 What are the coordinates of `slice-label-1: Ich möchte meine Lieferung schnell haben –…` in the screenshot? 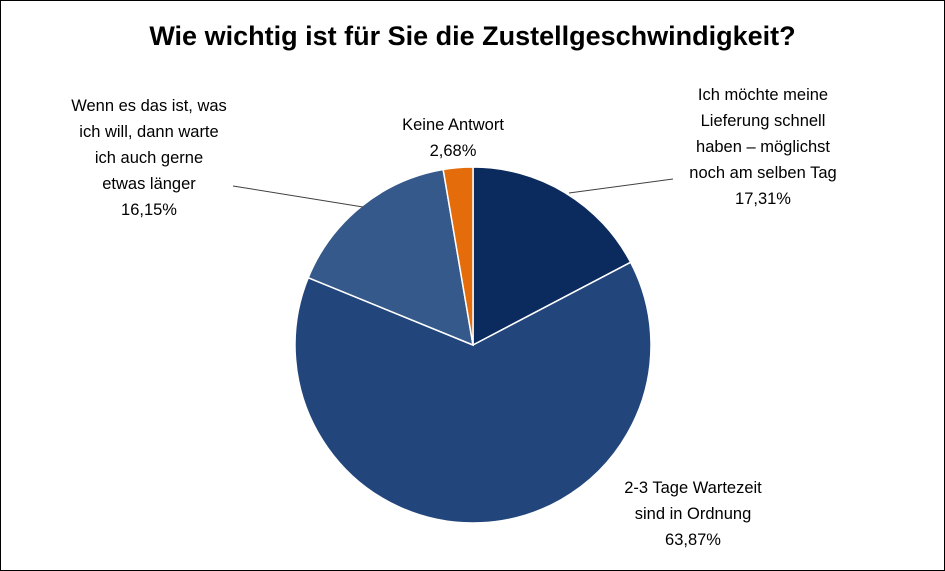 It's located at (762, 147).